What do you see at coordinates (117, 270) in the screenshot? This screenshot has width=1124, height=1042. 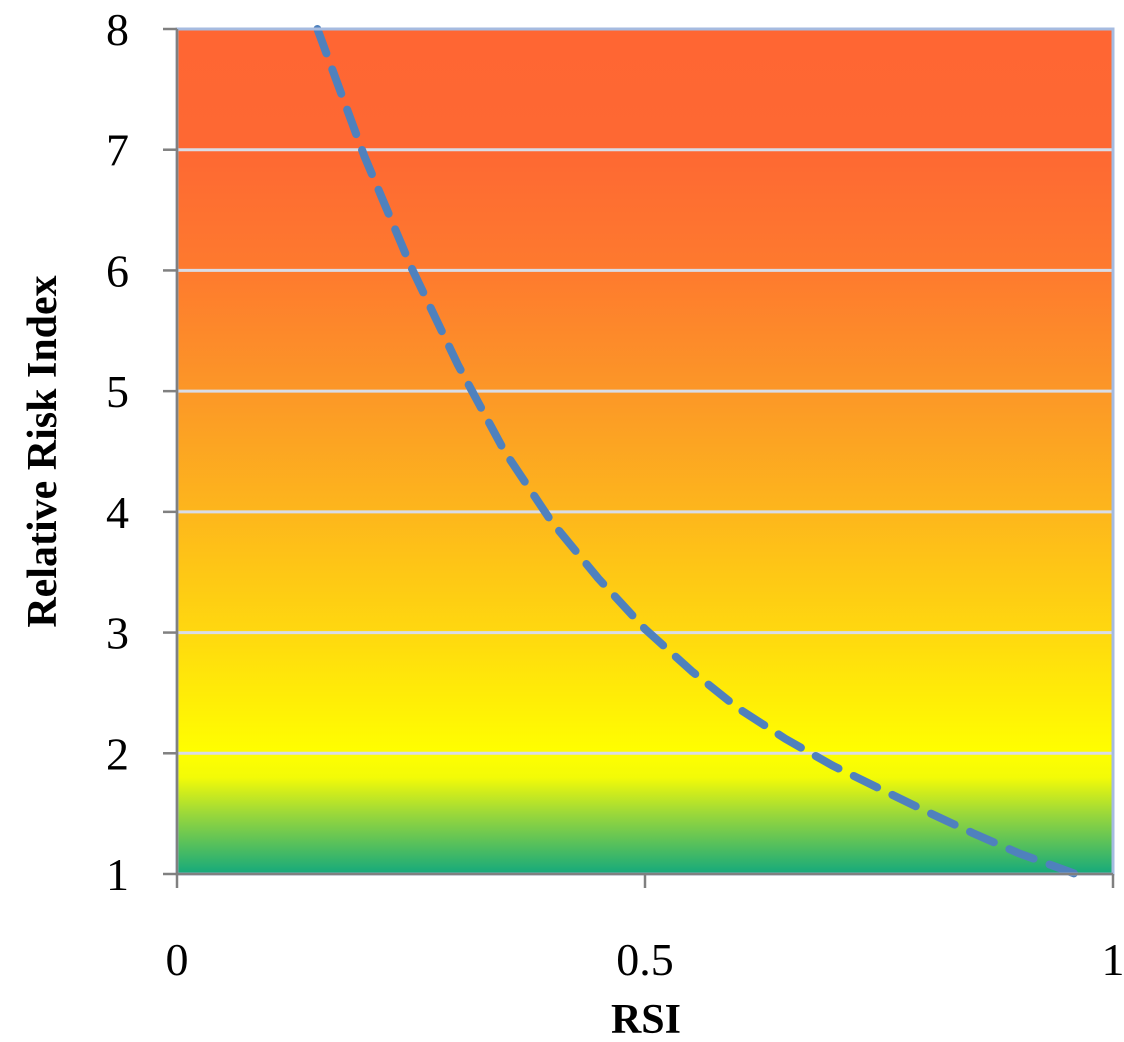 I see `y-tick-label: 6` at bounding box center [117, 270].